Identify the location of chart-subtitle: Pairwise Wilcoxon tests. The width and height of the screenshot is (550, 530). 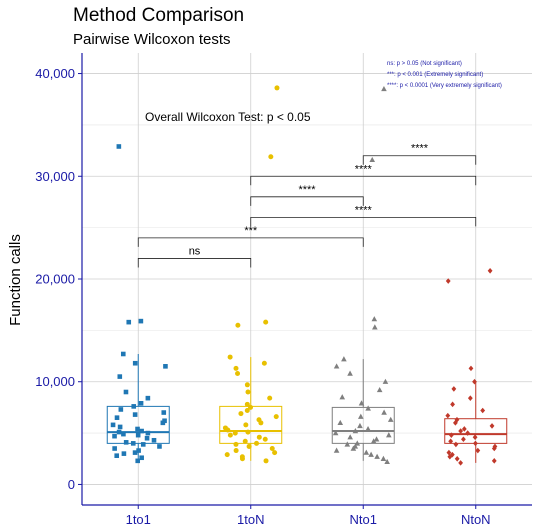
(152, 39).